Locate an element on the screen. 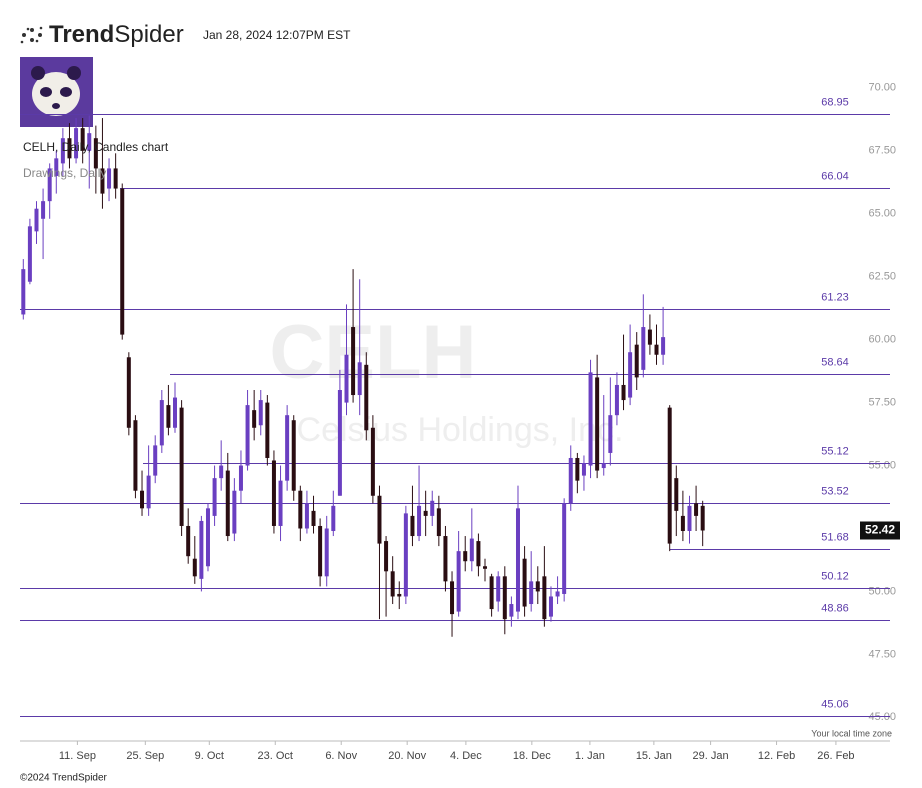 This screenshot has height=788, width=922. price-tag-bg is located at coordinates (880, 530).